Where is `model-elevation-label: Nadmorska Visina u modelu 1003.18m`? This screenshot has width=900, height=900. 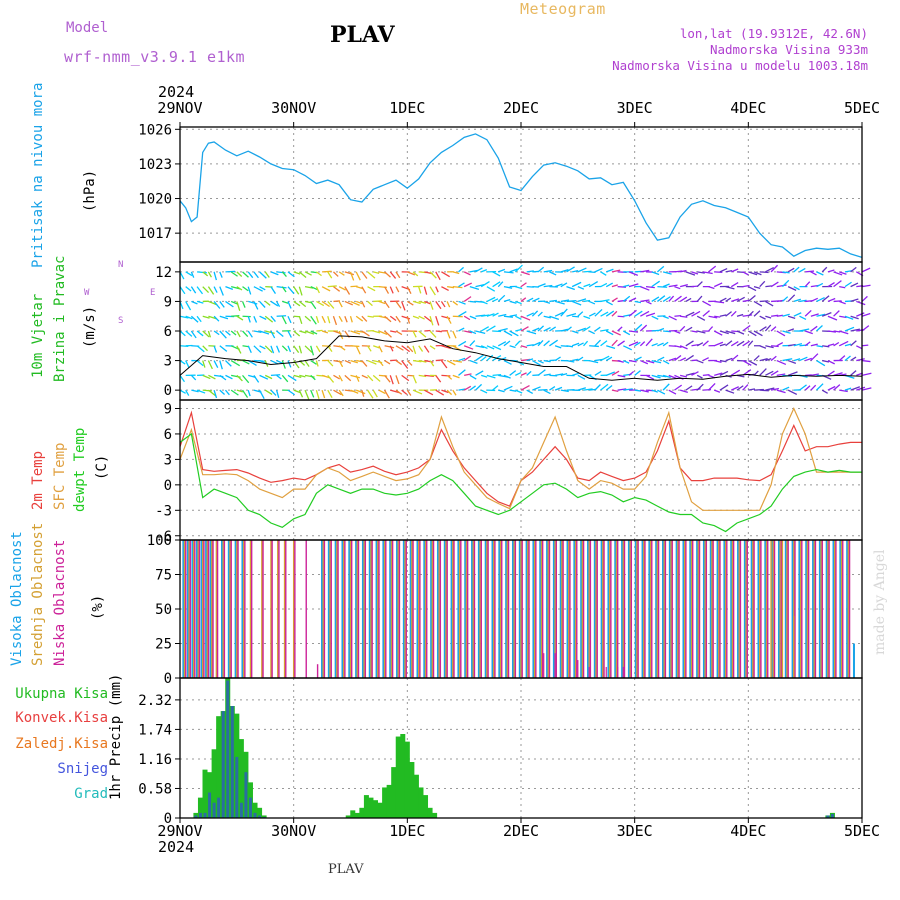 model-elevation-label: Nadmorska Visina u modelu 1003.18m is located at coordinates (740, 65).